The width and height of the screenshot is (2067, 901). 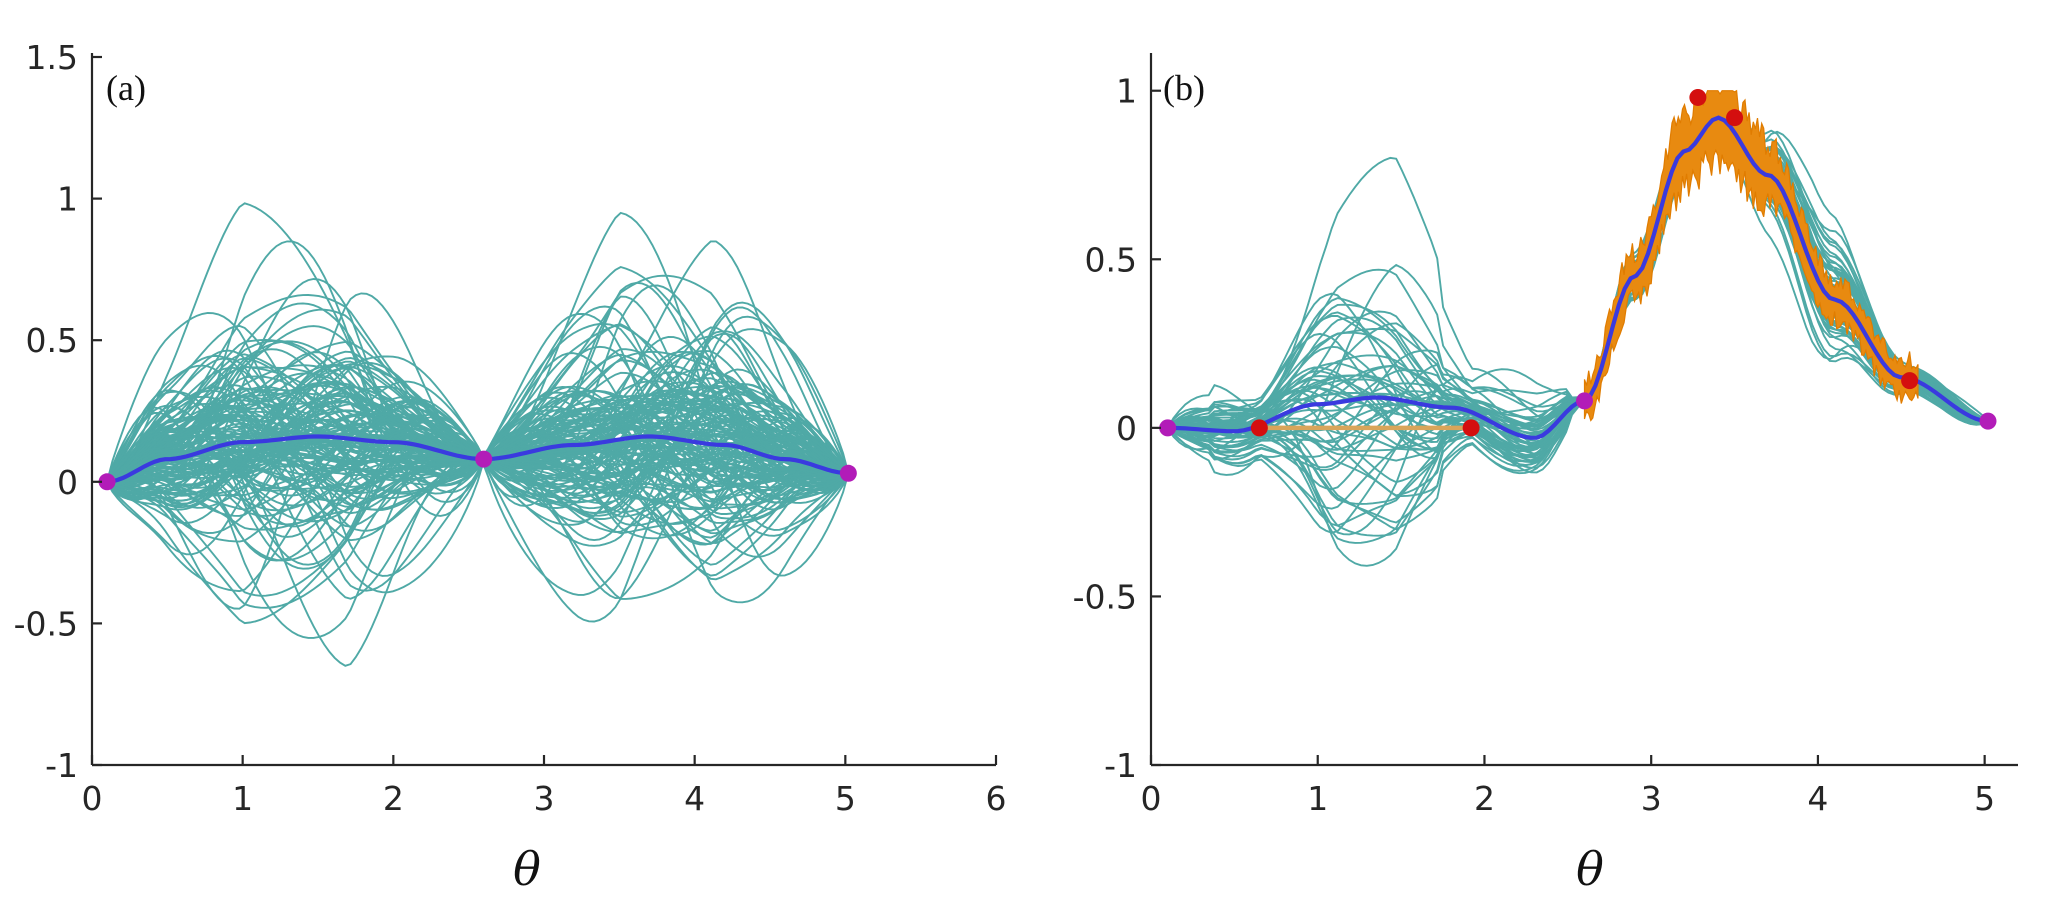 What do you see at coordinates (1590, 869) in the screenshot?
I see `panel-b-x-axis-label: θ` at bounding box center [1590, 869].